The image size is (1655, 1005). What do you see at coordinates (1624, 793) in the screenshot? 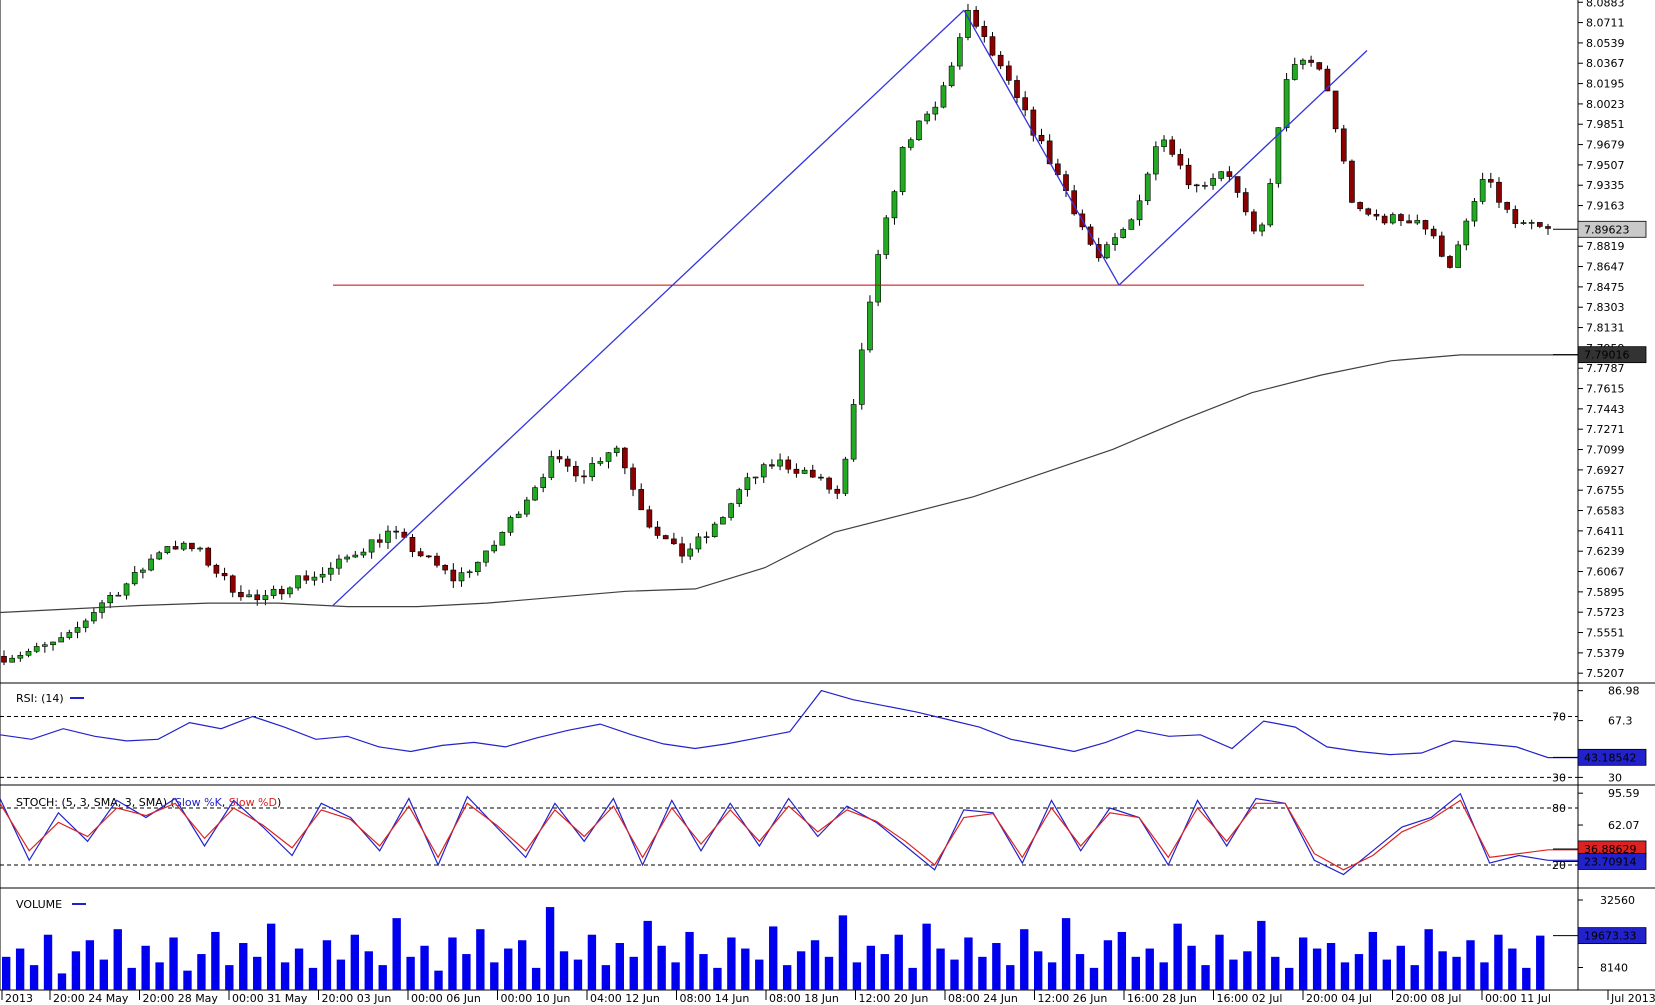
I see `stoch-axis-label: 95.59` at bounding box center [1624, 793].